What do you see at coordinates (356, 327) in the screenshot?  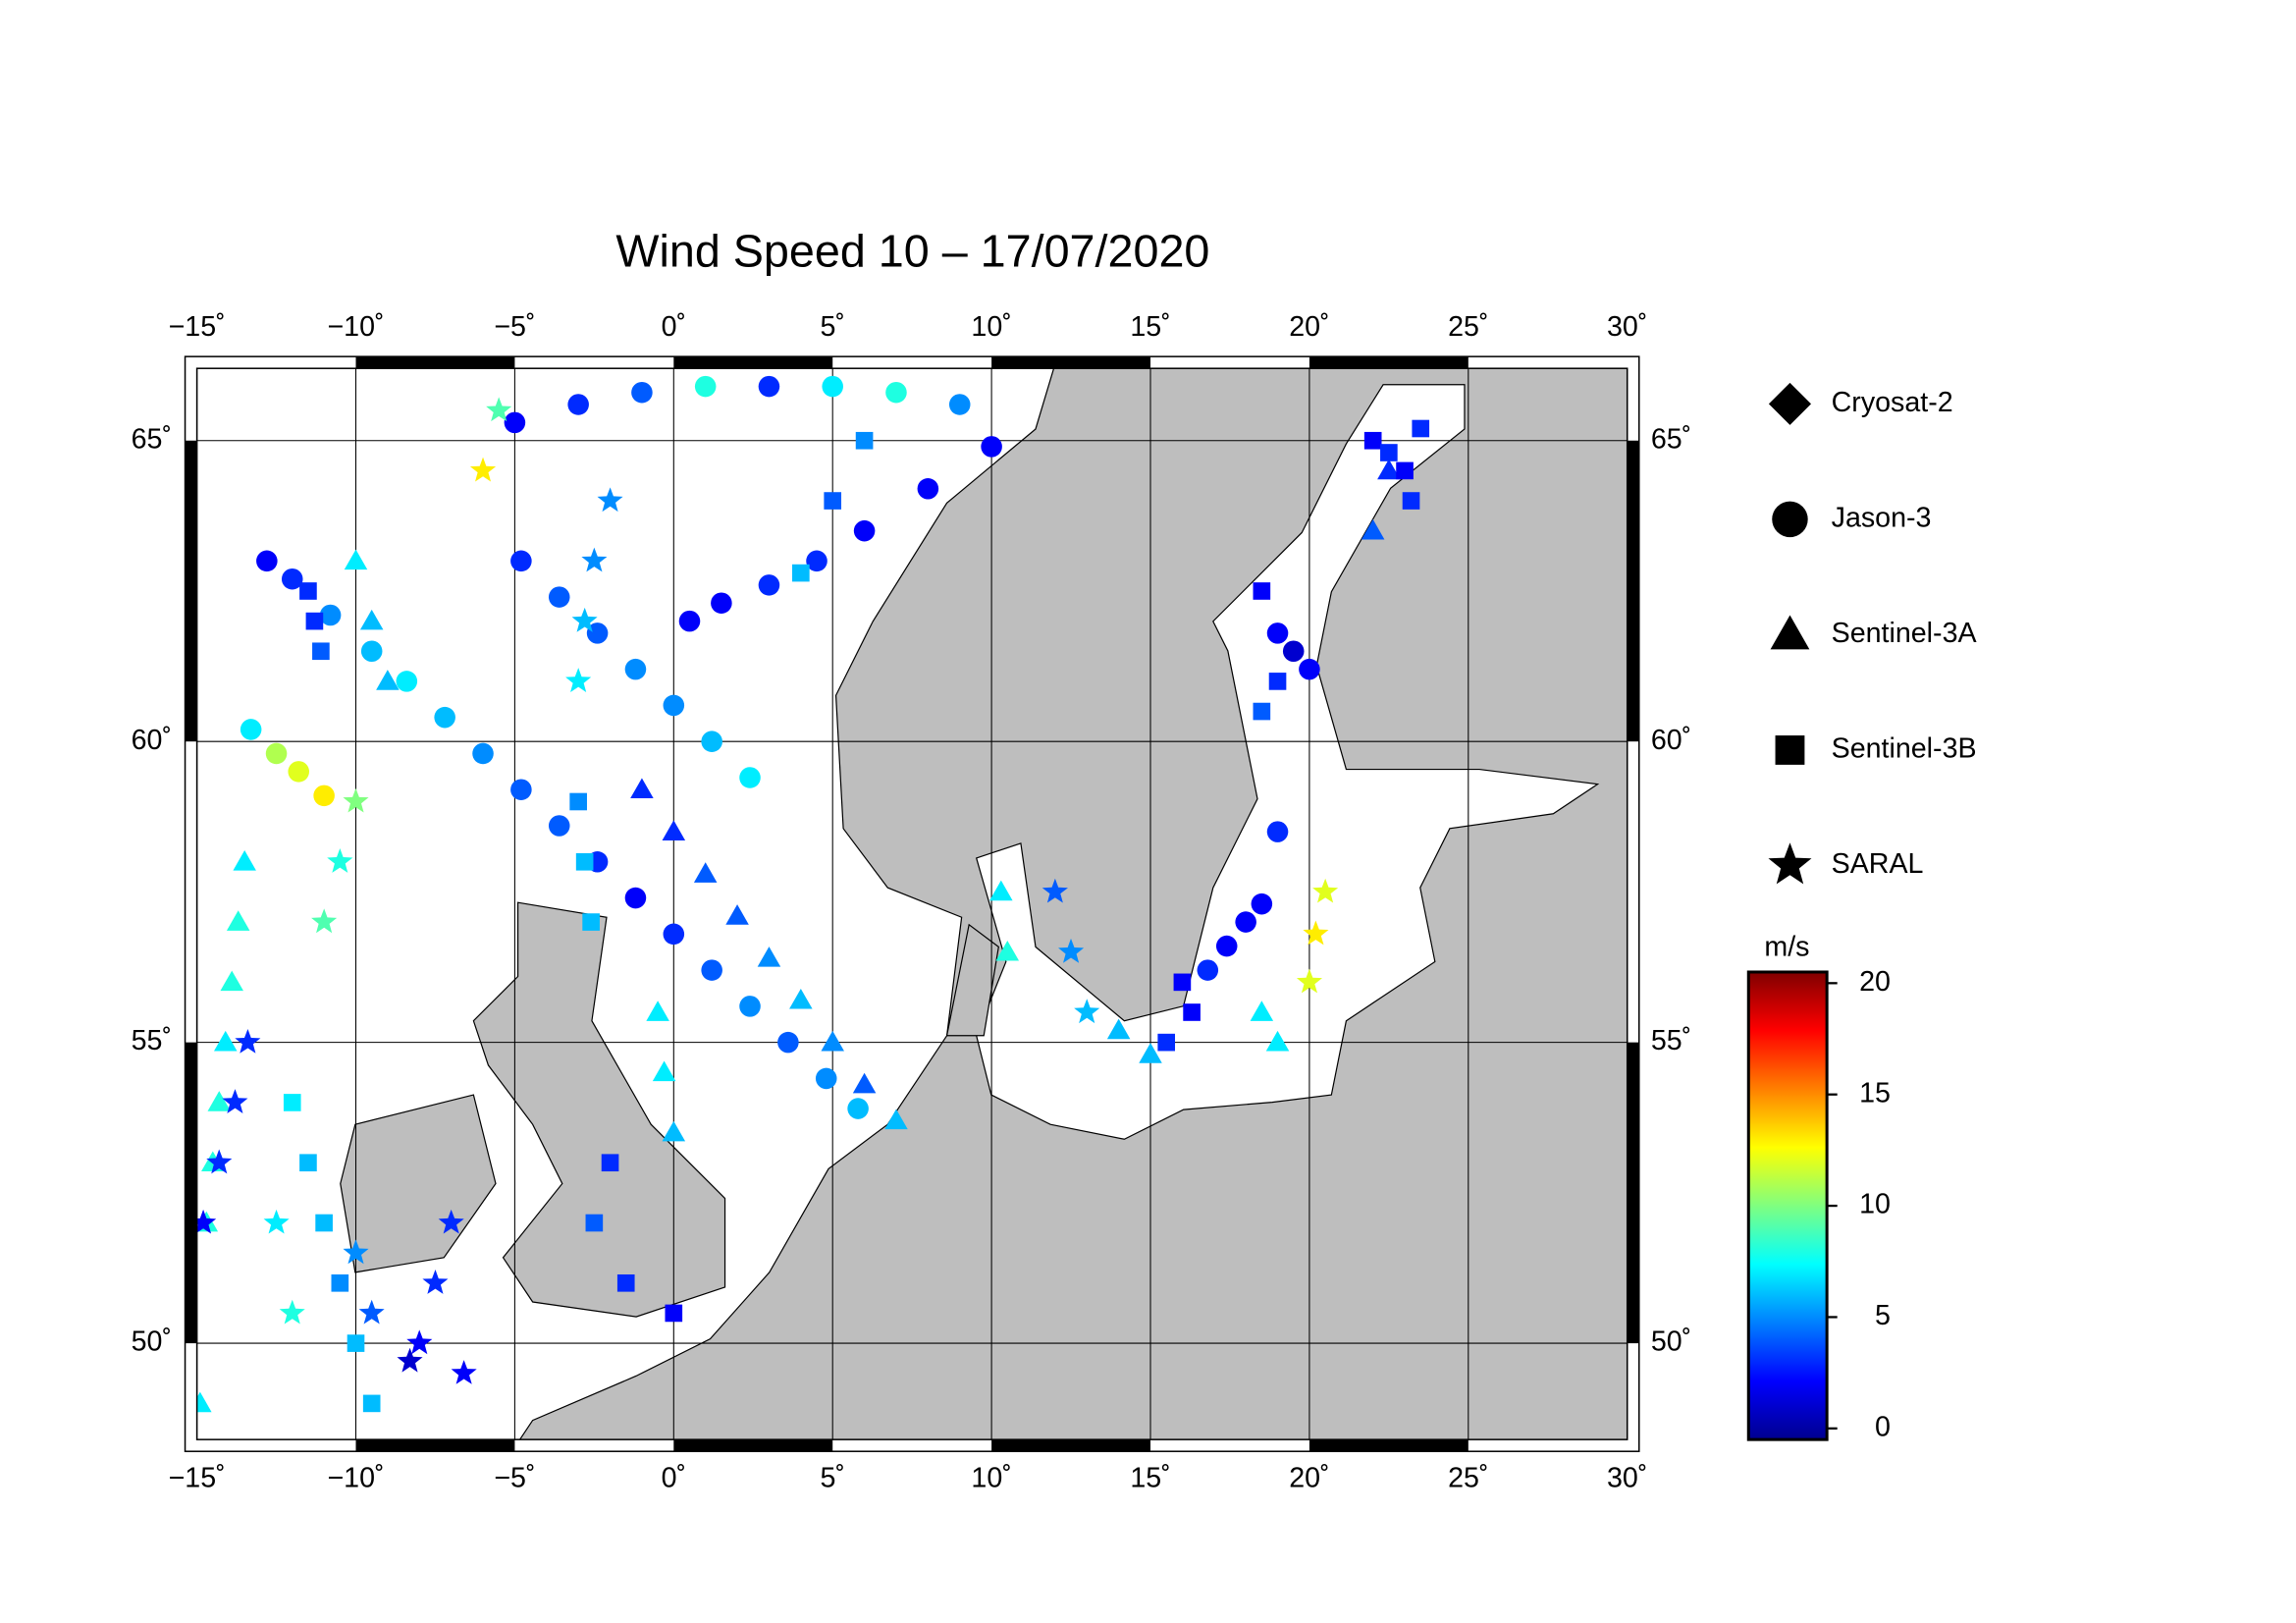 I see `x-tick-label: −10˚` at bounding box center [356, 327].